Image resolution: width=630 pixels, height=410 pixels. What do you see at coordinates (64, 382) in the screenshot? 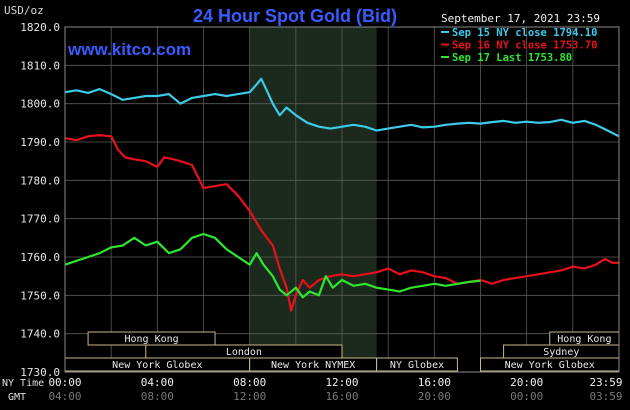
I see `x-tick-label: 00:00` at bounding box center [64, 382].